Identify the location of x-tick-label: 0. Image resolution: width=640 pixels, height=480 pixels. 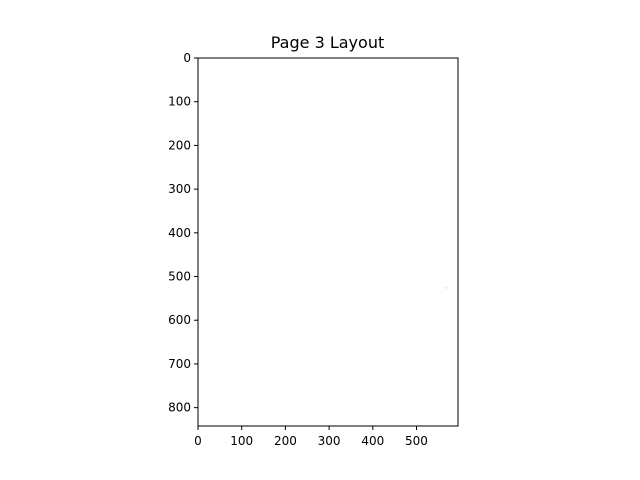
(198, 441).